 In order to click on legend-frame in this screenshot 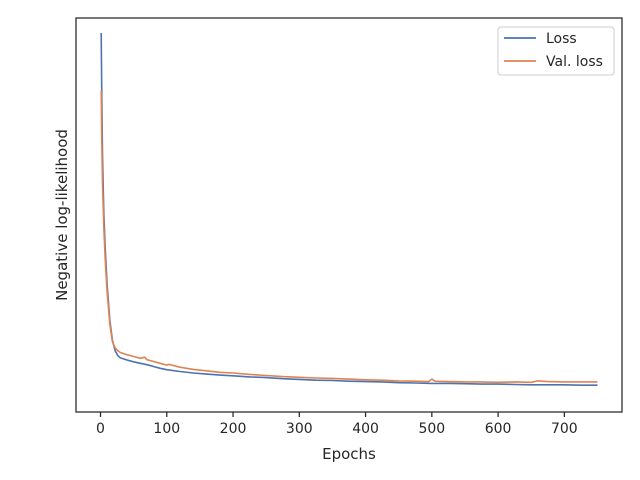, I will do `click(556, 51)`.